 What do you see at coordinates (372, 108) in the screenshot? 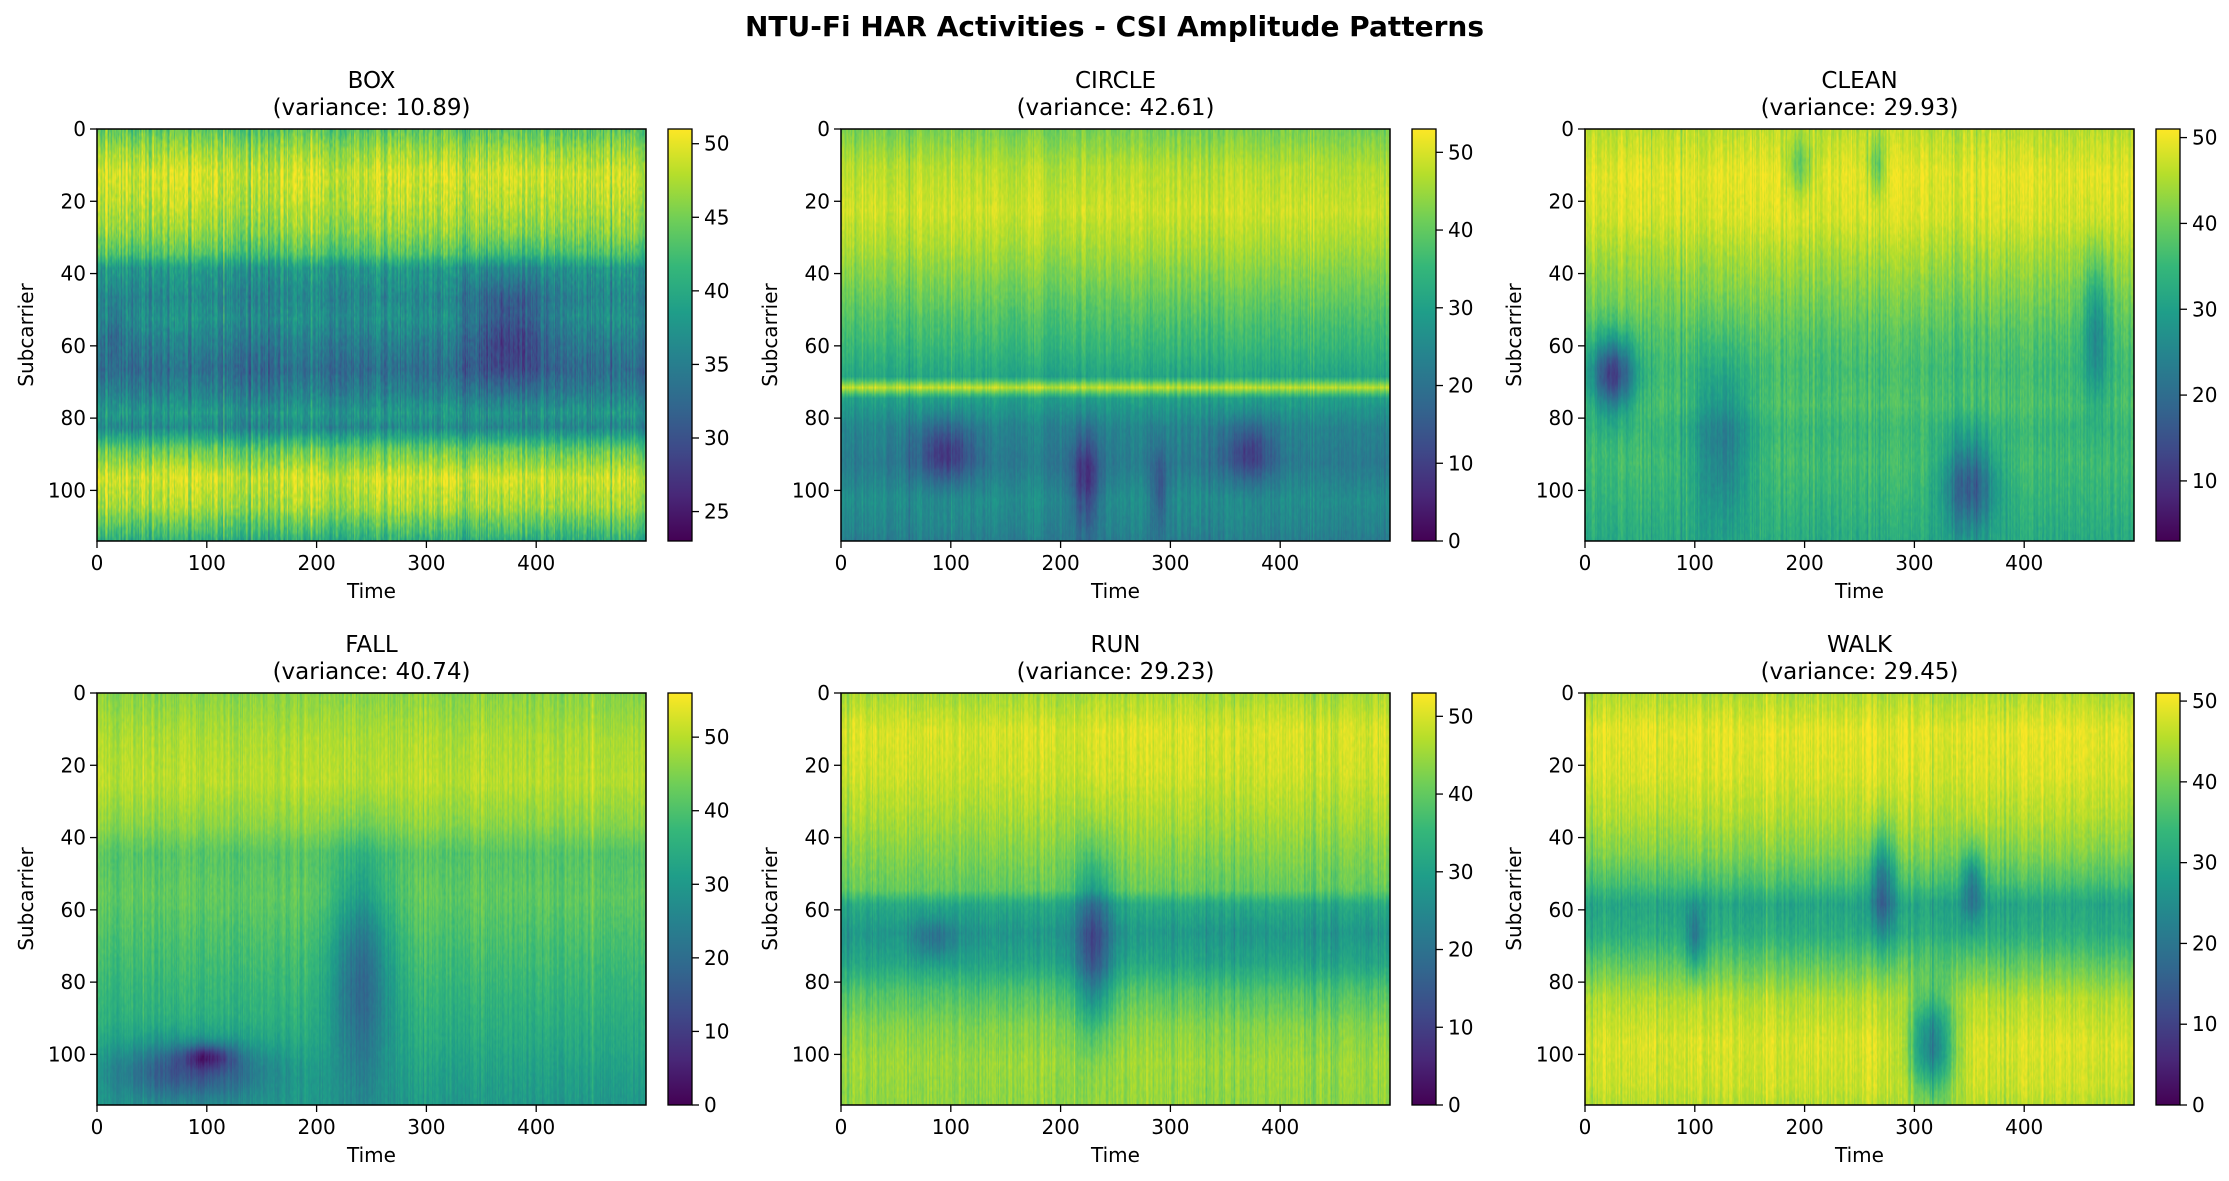
I see `subplot-subtitle: (variance: 10.89)` at bounding box center [372, 108].